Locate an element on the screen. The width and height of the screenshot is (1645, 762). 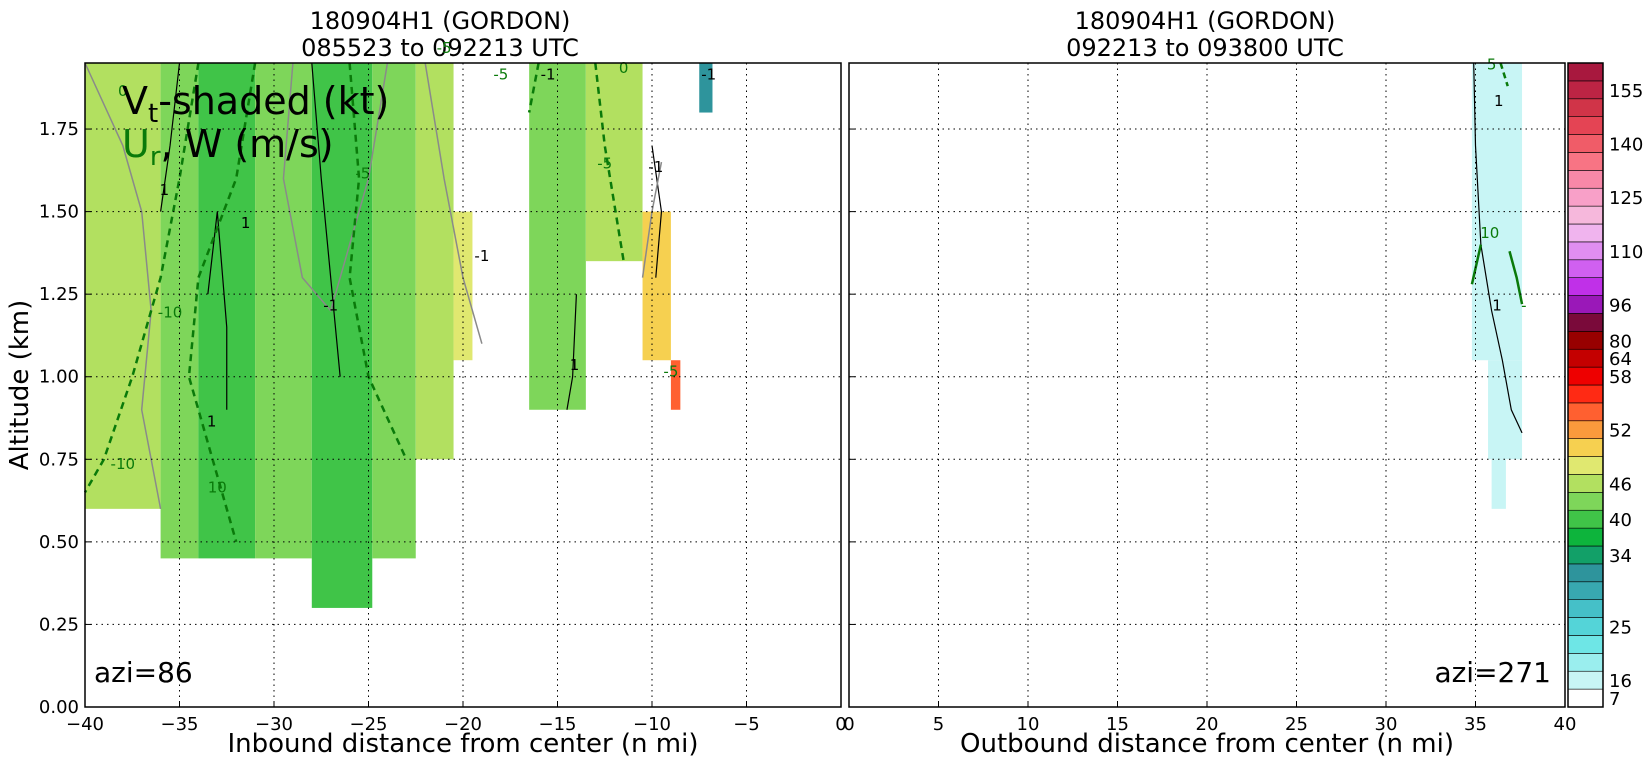
colorbar-tick-label: 140 is located at coordinates (1626, 145).